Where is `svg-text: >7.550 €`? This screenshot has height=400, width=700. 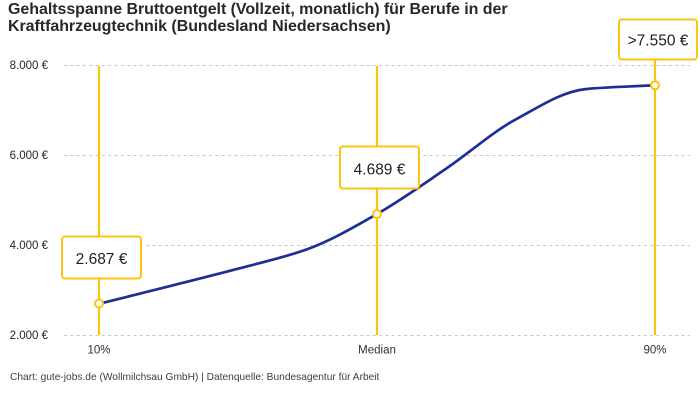
svg-text: >7.550 € is located at coordinates (658, 41).